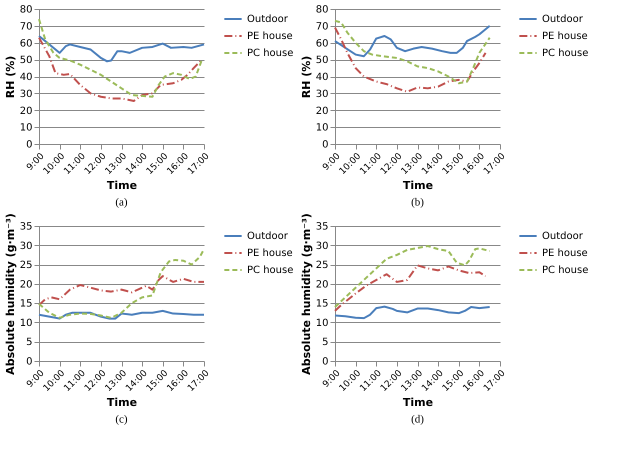 The image size is (625, 454). What do you see at coordinates (121, 202) in the screenshot?
I see `text: (a)` at bounding box center [121, 202].